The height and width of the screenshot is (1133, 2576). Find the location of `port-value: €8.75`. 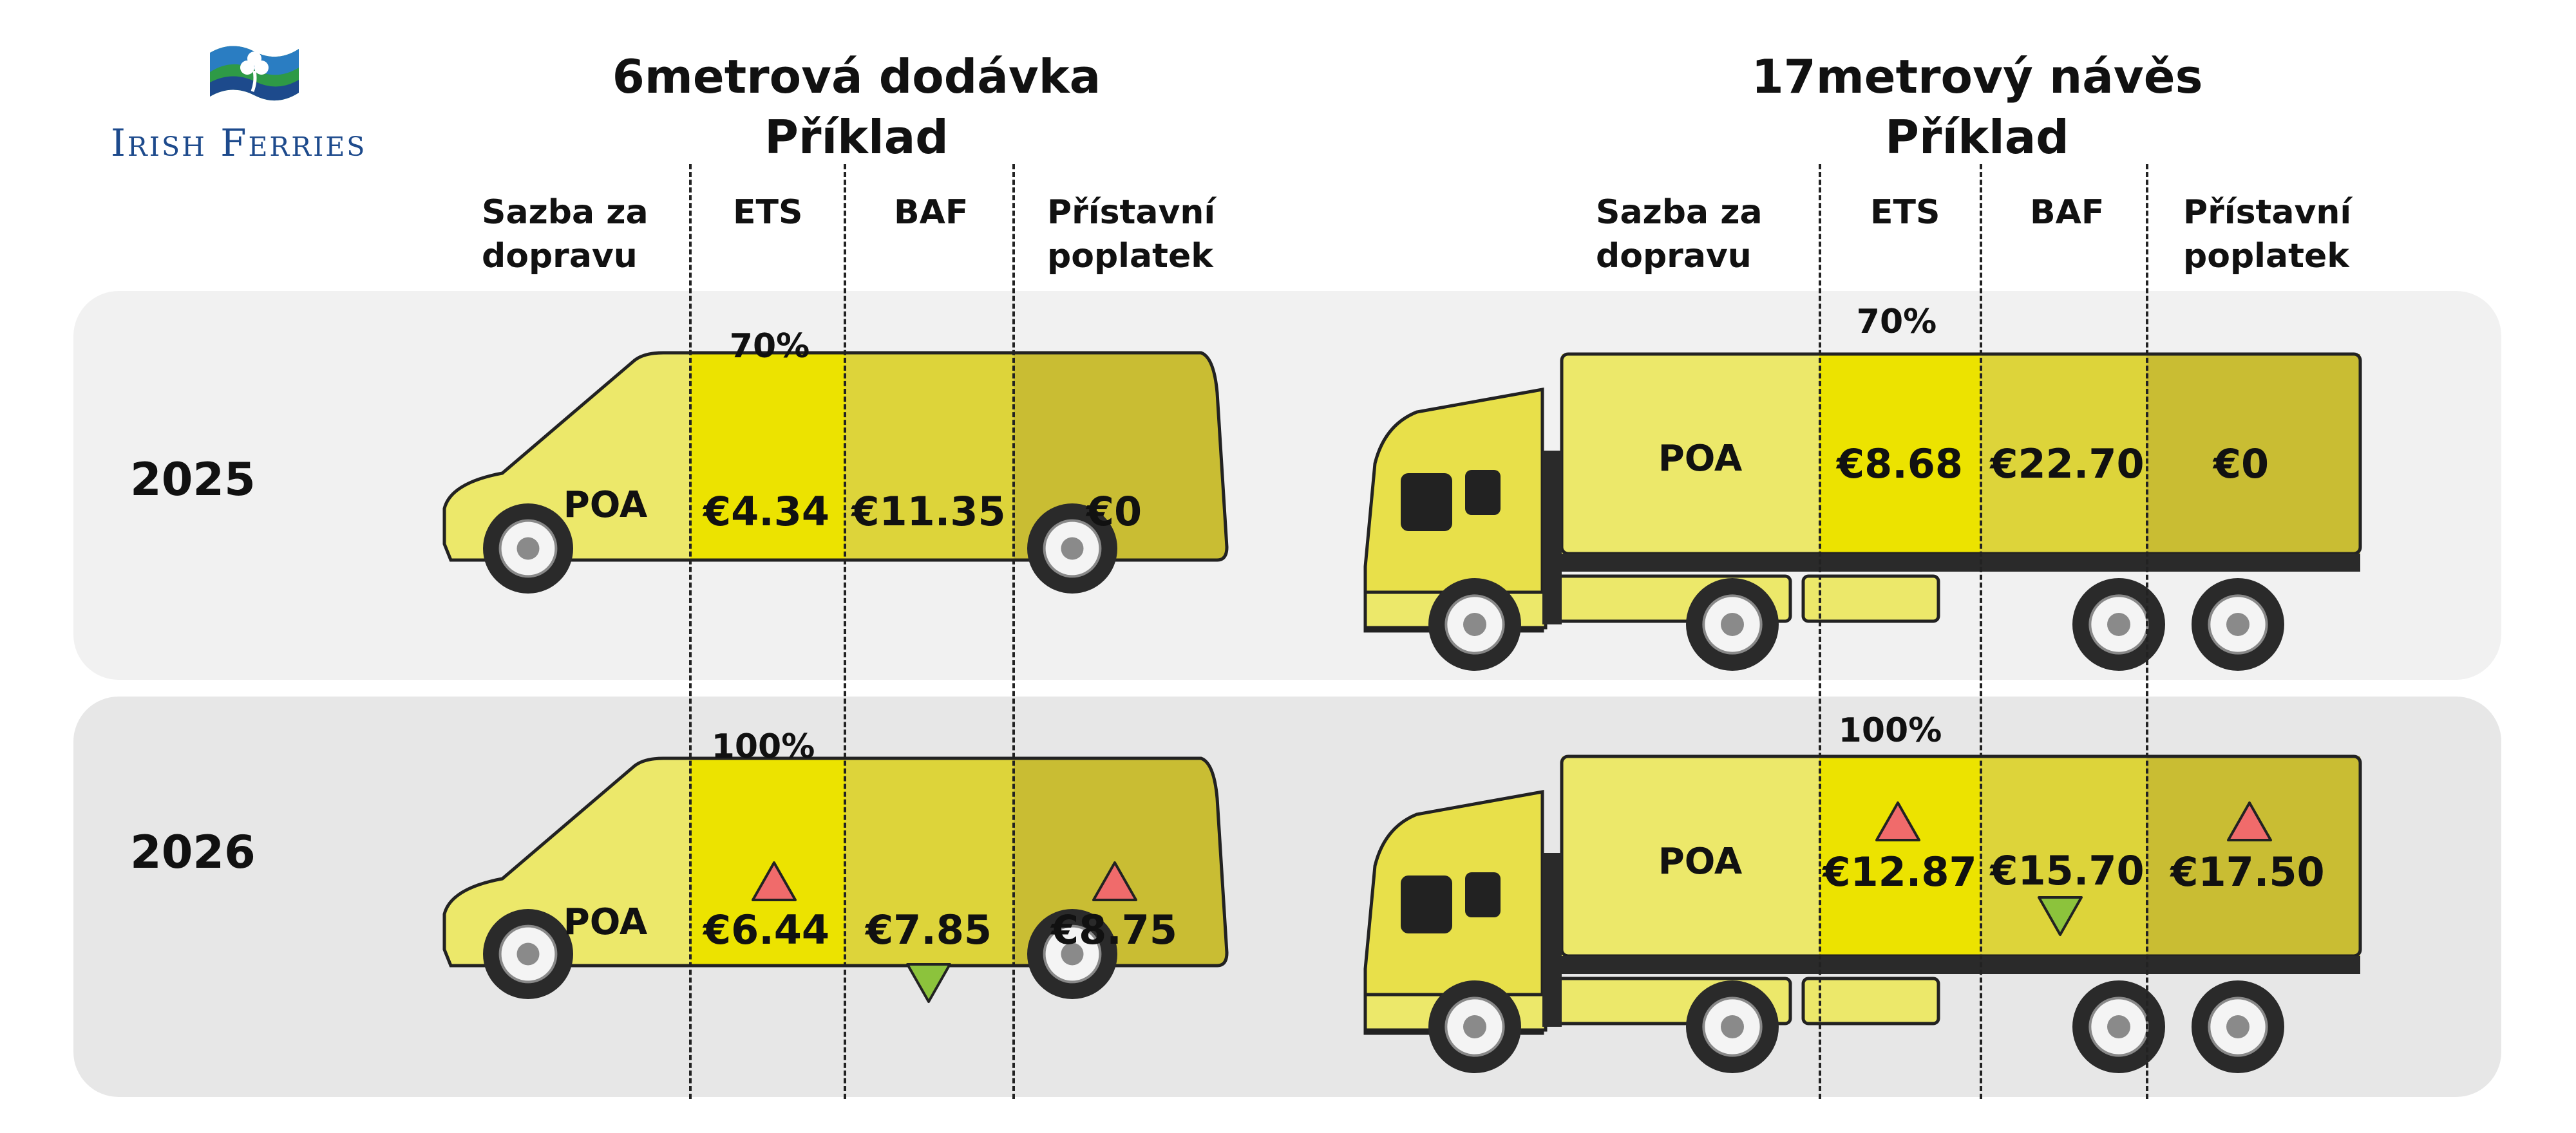

port-value: €8.75 is located at coordinates (1114, 930).